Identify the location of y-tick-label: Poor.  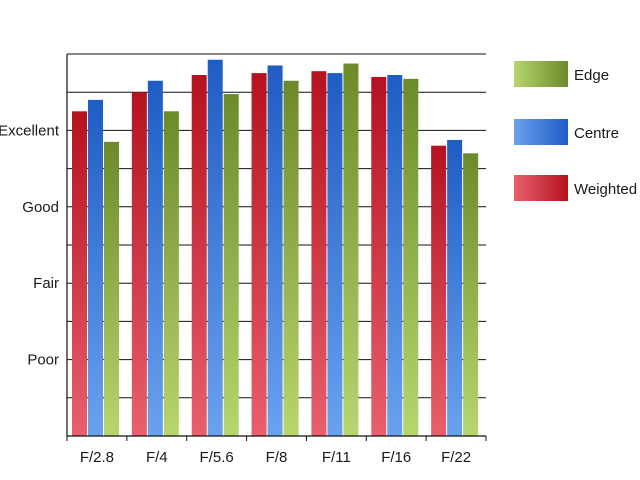
(43, 360).